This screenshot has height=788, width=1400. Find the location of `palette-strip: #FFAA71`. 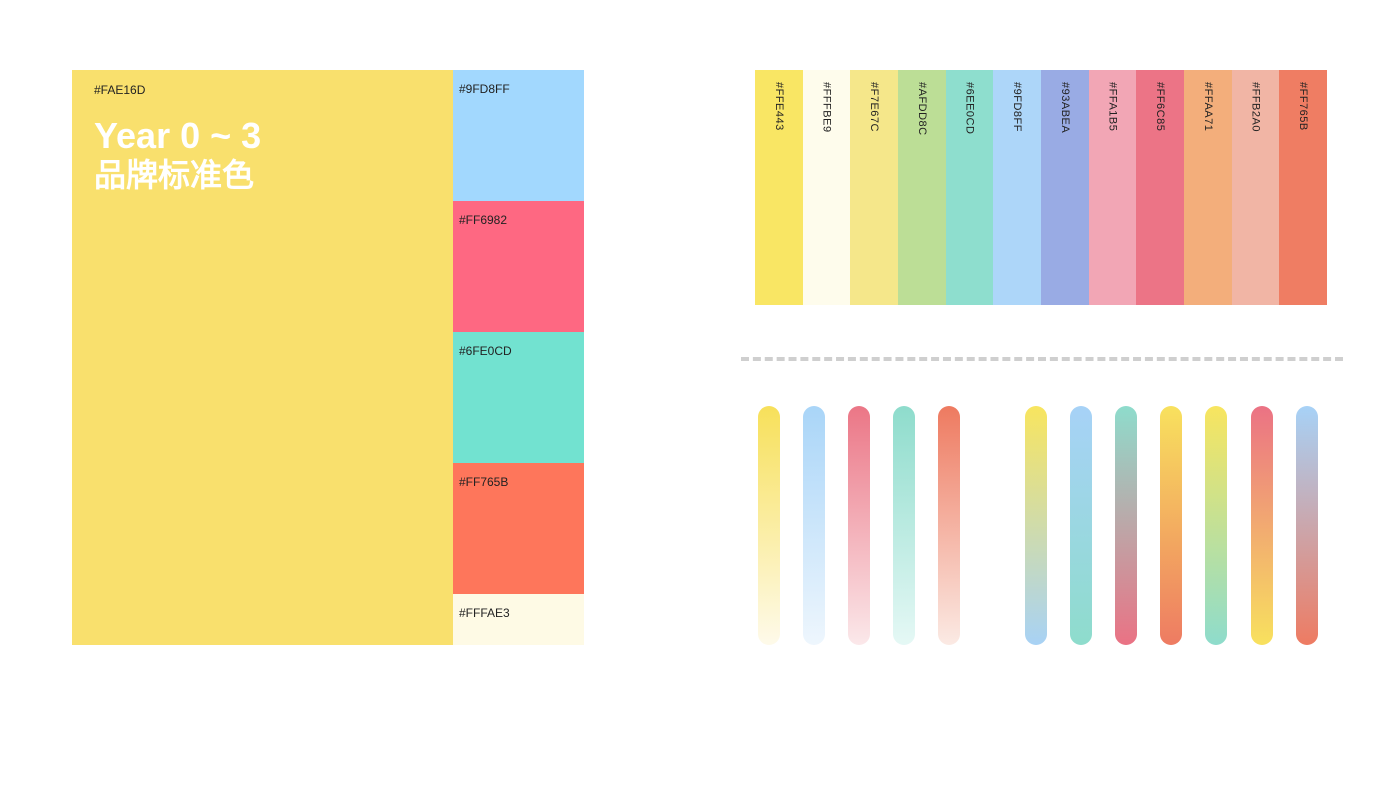

palette-strip: #FFAA71 is located at coordinates (1208, 187).